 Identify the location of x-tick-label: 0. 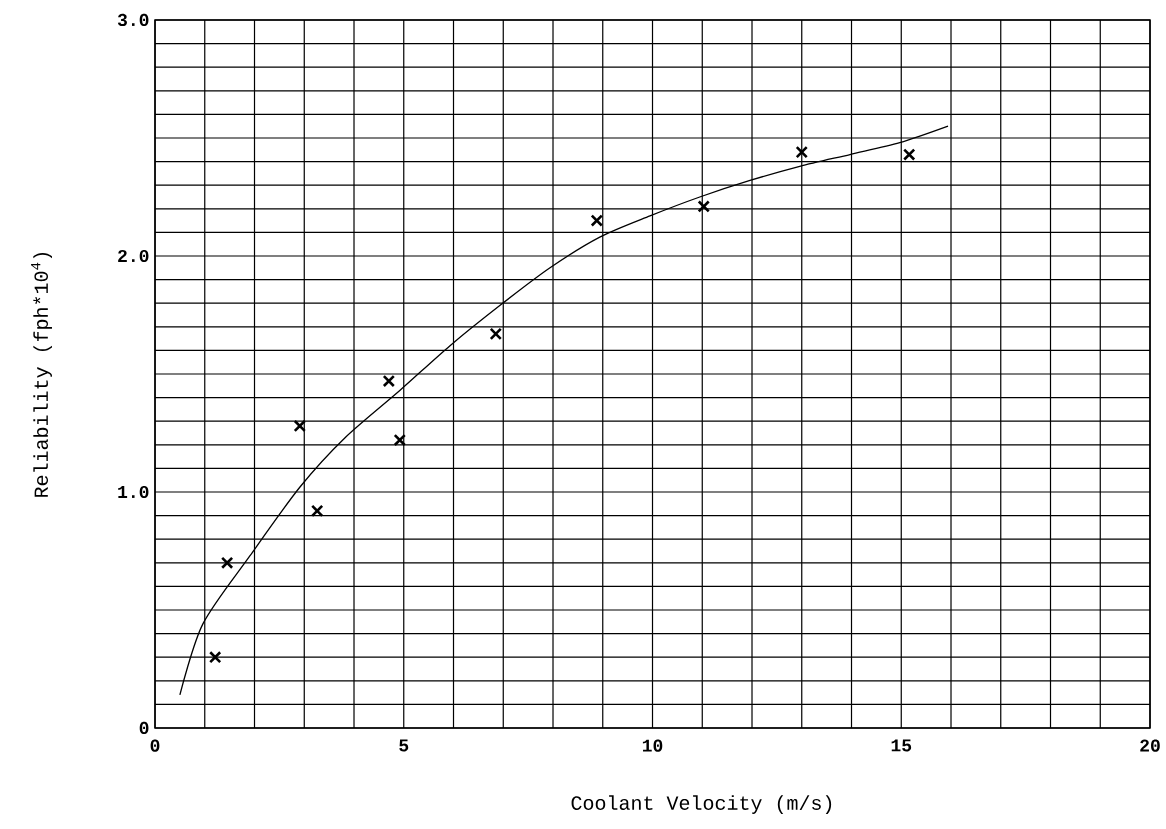
(155, 745).